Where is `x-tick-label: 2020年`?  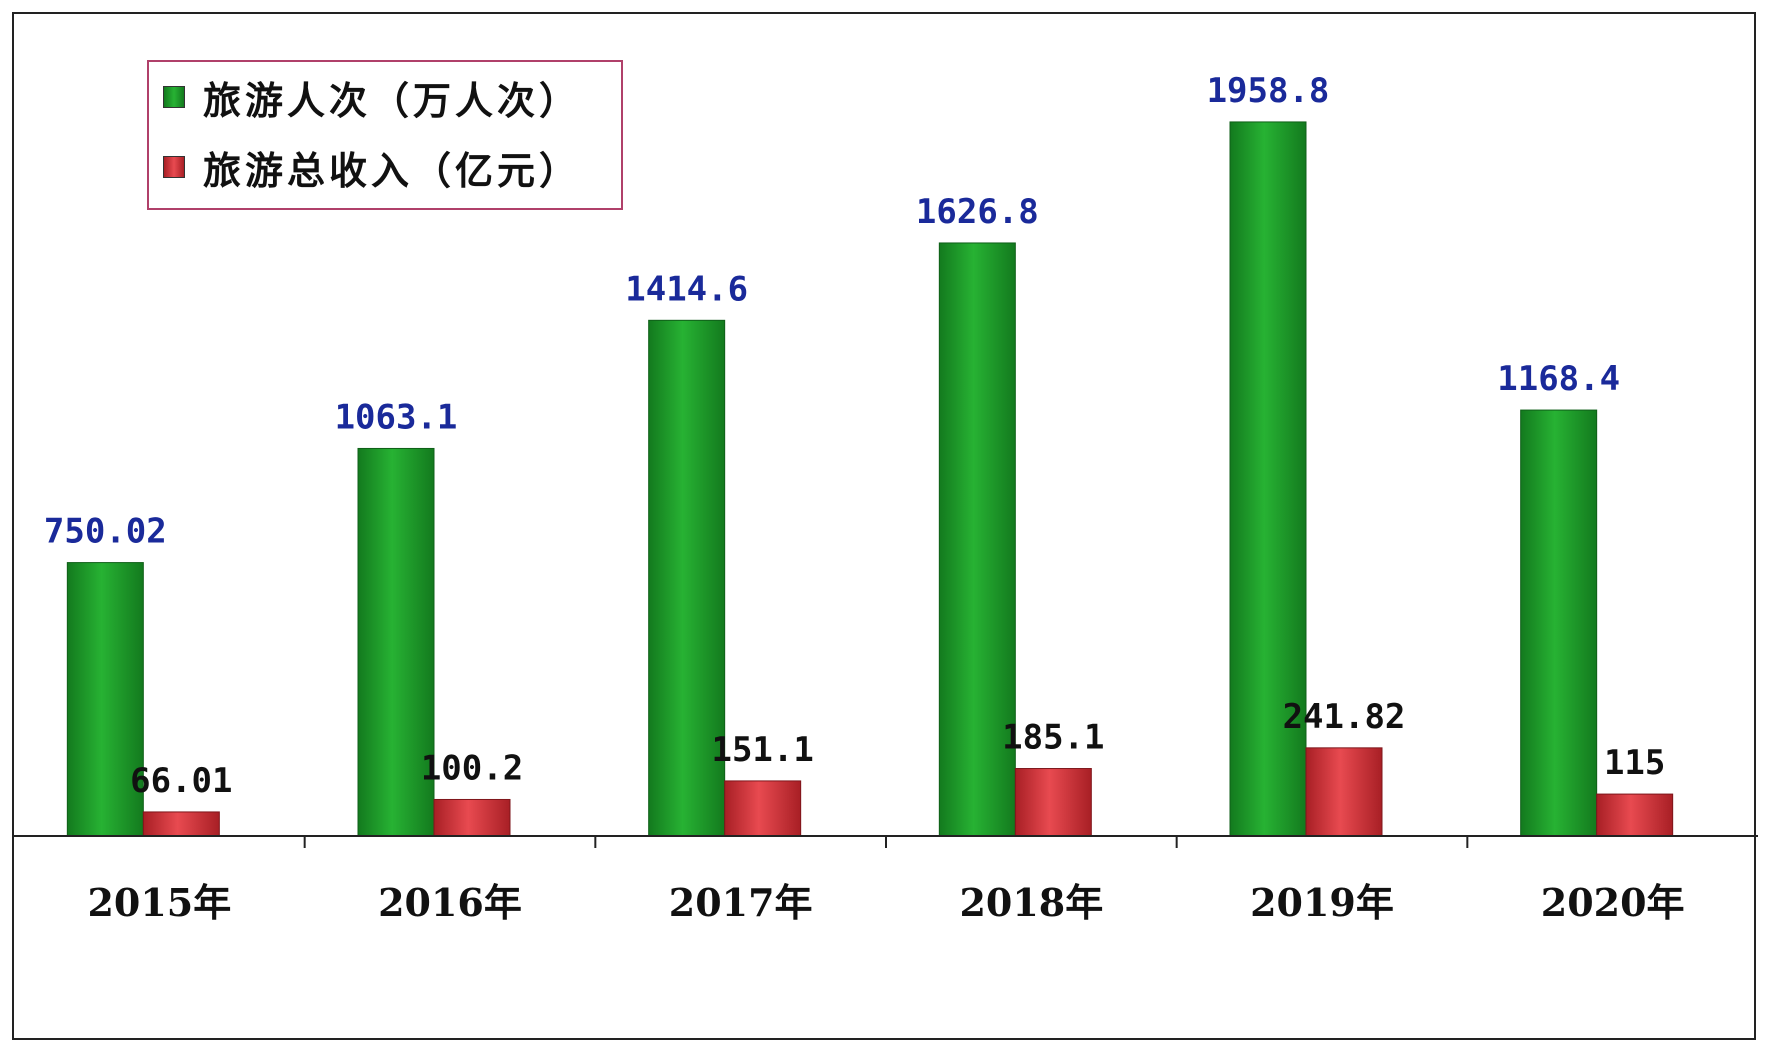
x-tick-label: 2020年 is located at coordinates (1613, 902).